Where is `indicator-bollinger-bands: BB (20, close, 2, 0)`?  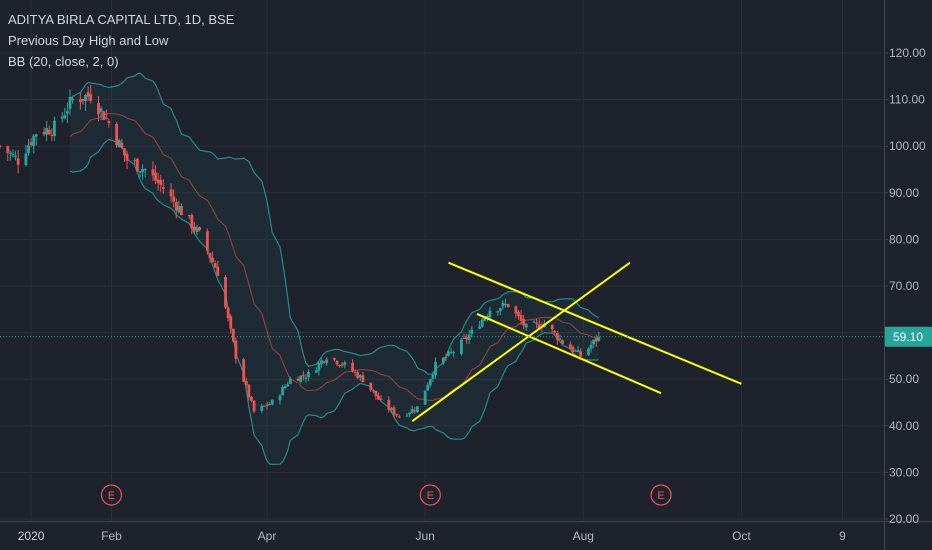
indicator-bollinger-bands: BB (20, close, 2, 0) is located at coordinates (63, 61).